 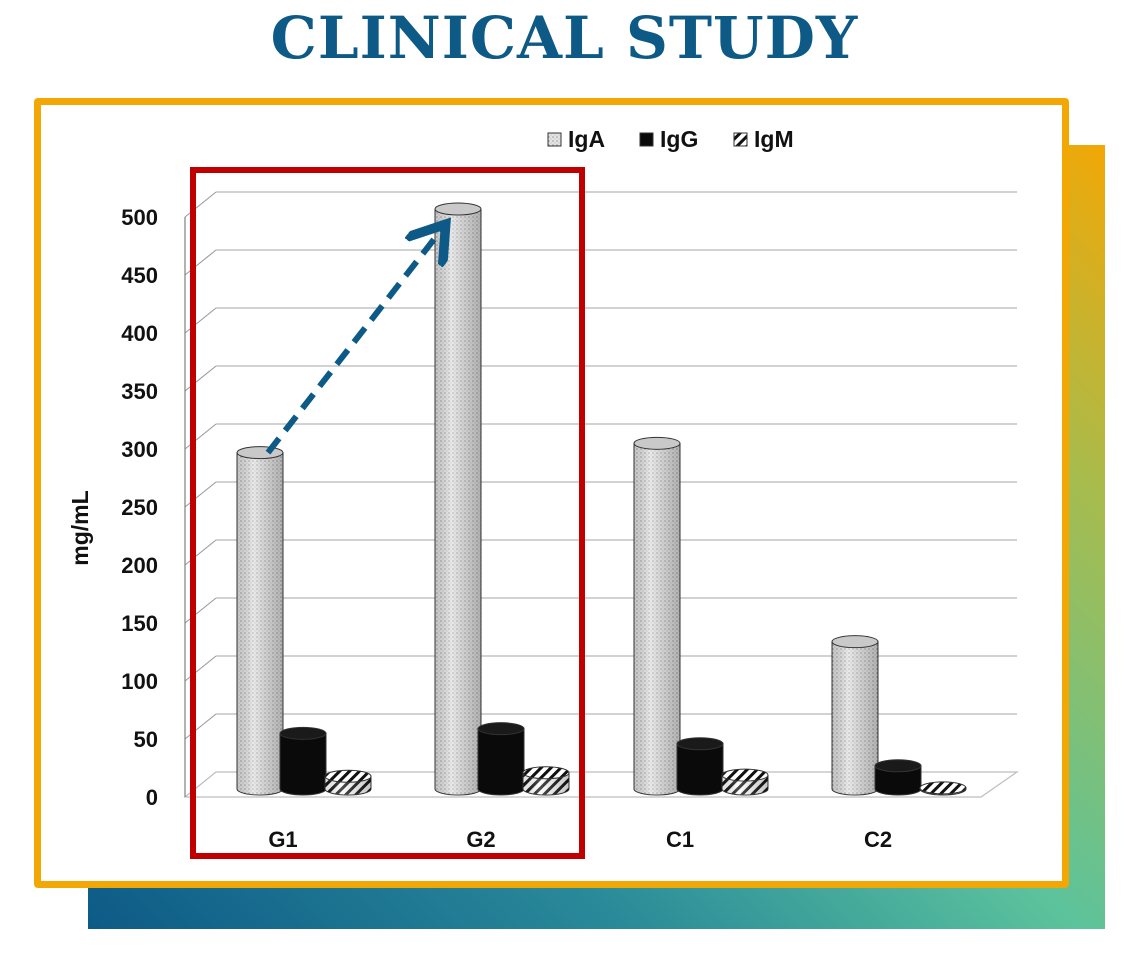 What do you see at coordinates (139, 333) in the screenshot?
I see `y-tick-label: 400` at bounding box center [139, 333].